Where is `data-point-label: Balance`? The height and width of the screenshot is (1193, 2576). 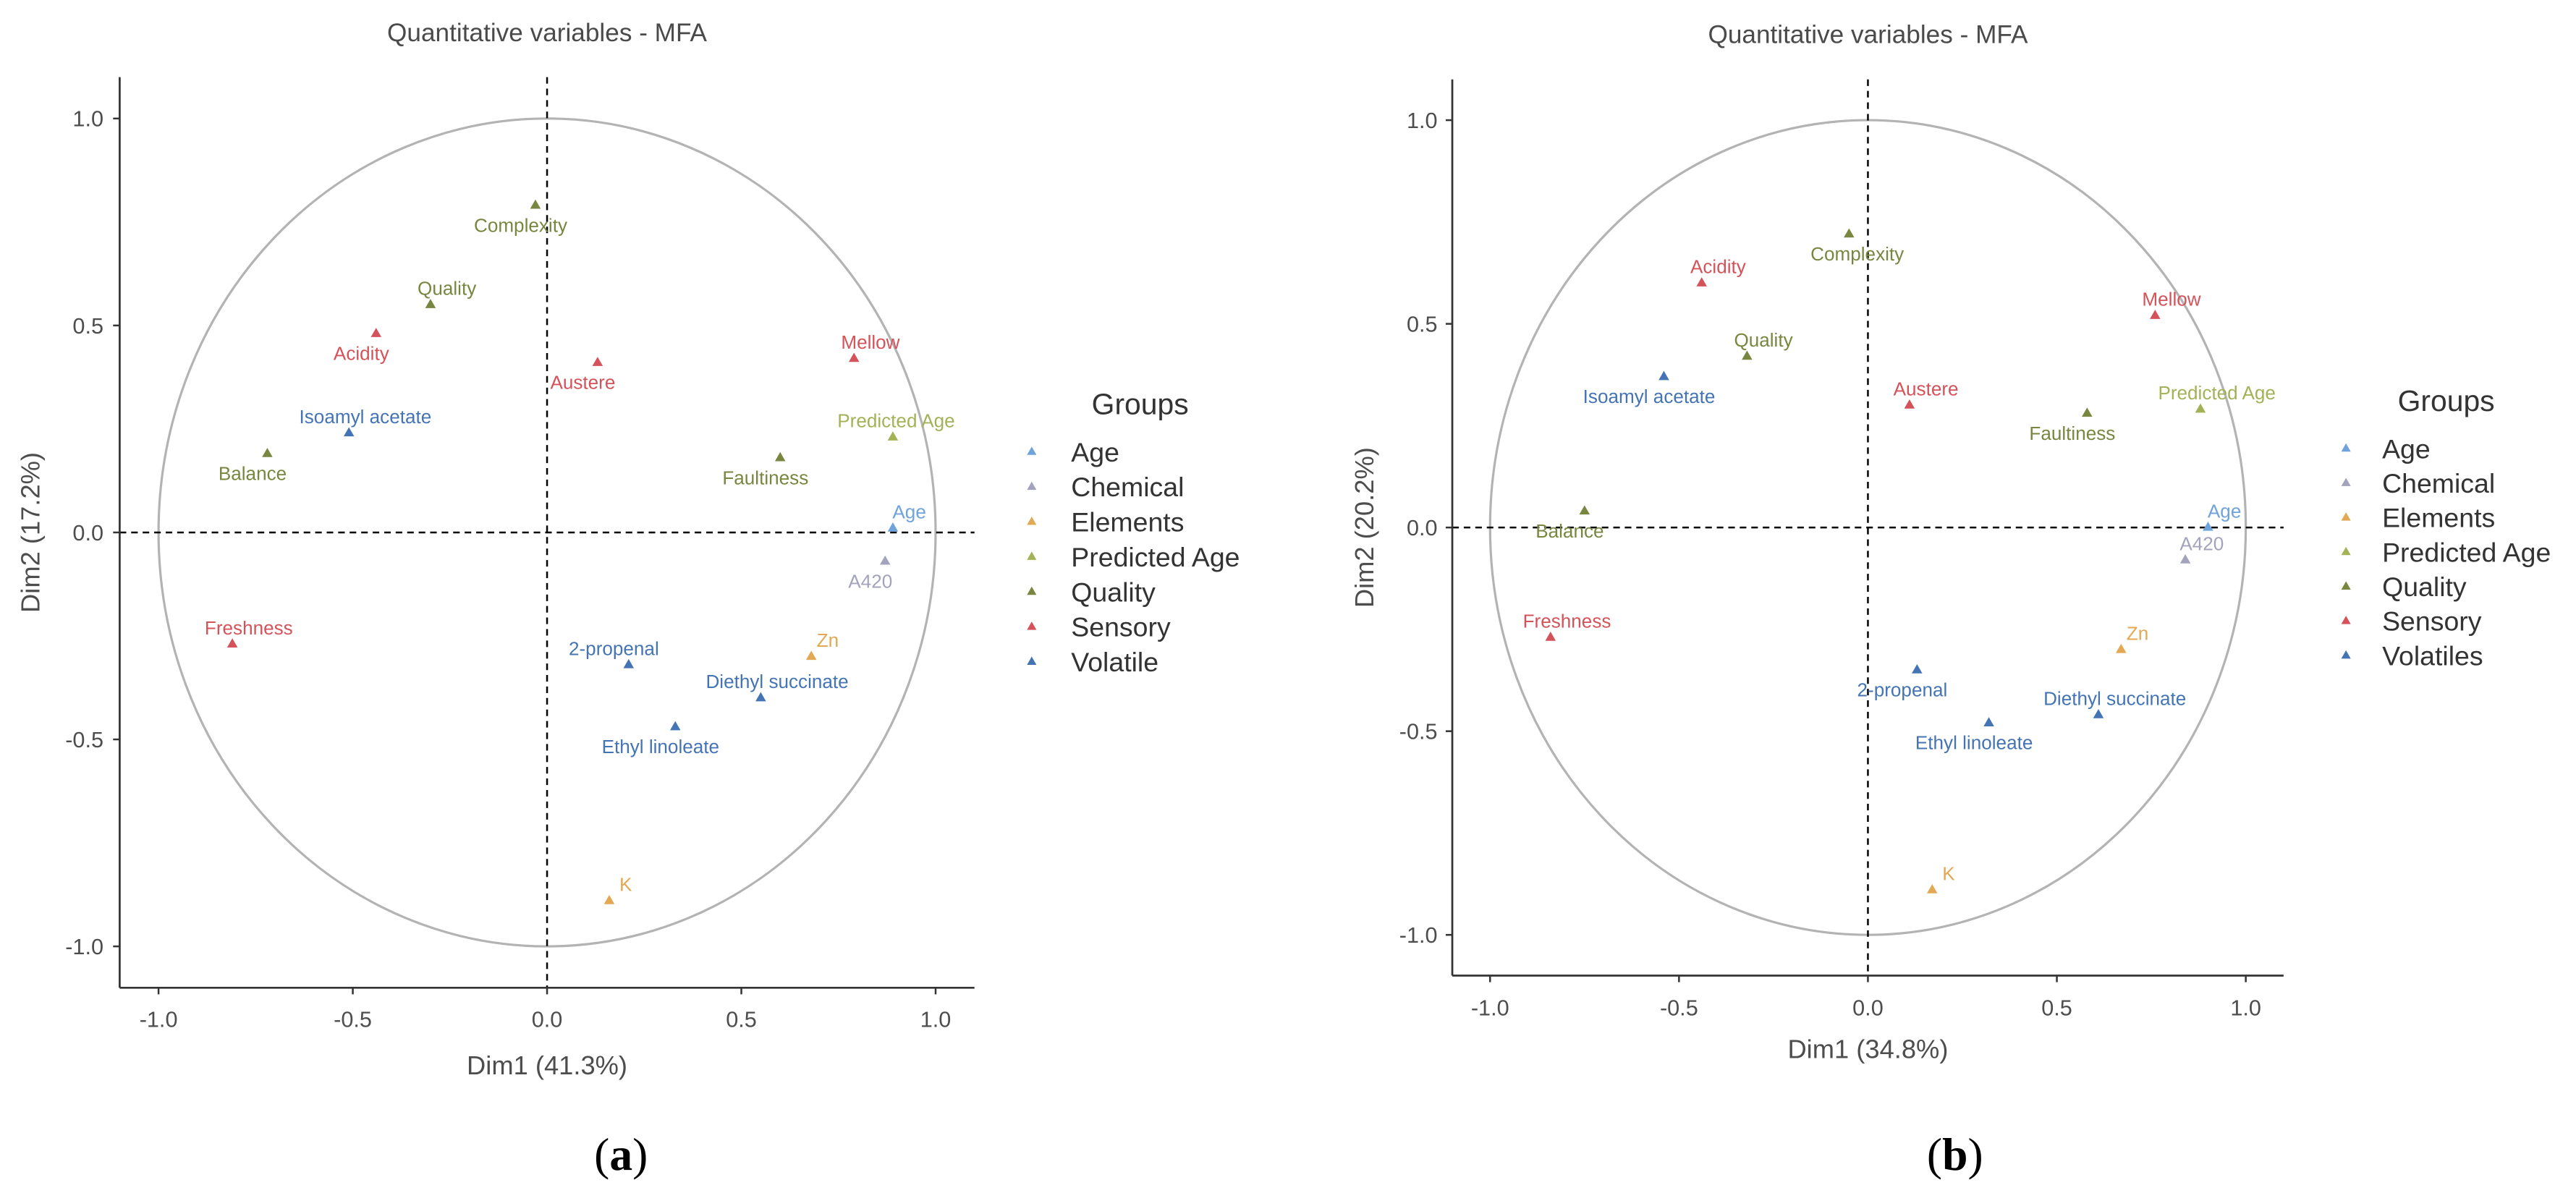
data-point-label: Balance is located at coordinates (1569, 531).